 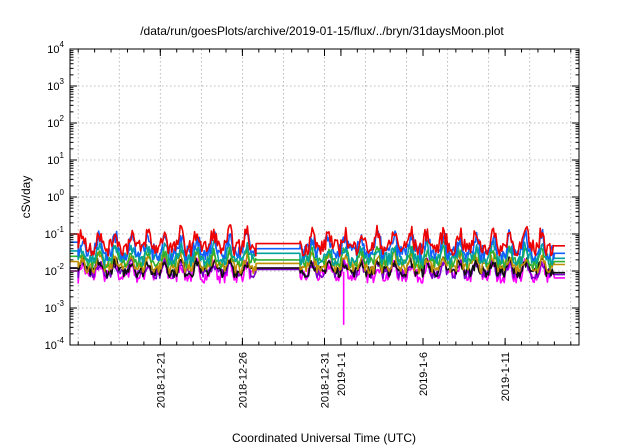 I want to click on y-tick-label: 10⁻⁴, so click(x=55, y=344).